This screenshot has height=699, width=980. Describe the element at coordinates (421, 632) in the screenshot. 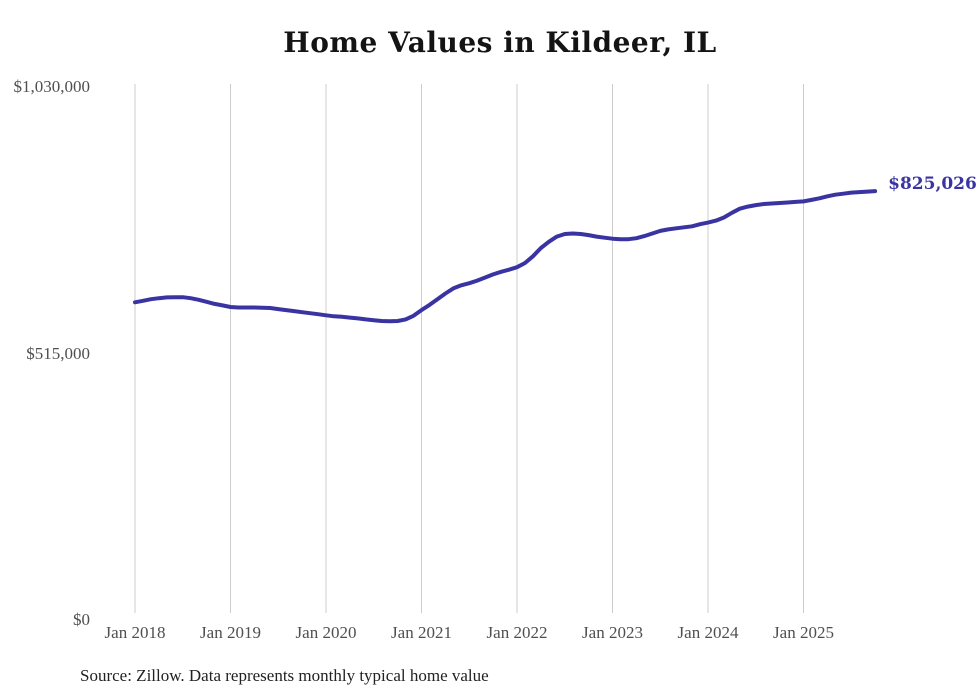

I see `x-tick-label: Jan 2021` at that location.